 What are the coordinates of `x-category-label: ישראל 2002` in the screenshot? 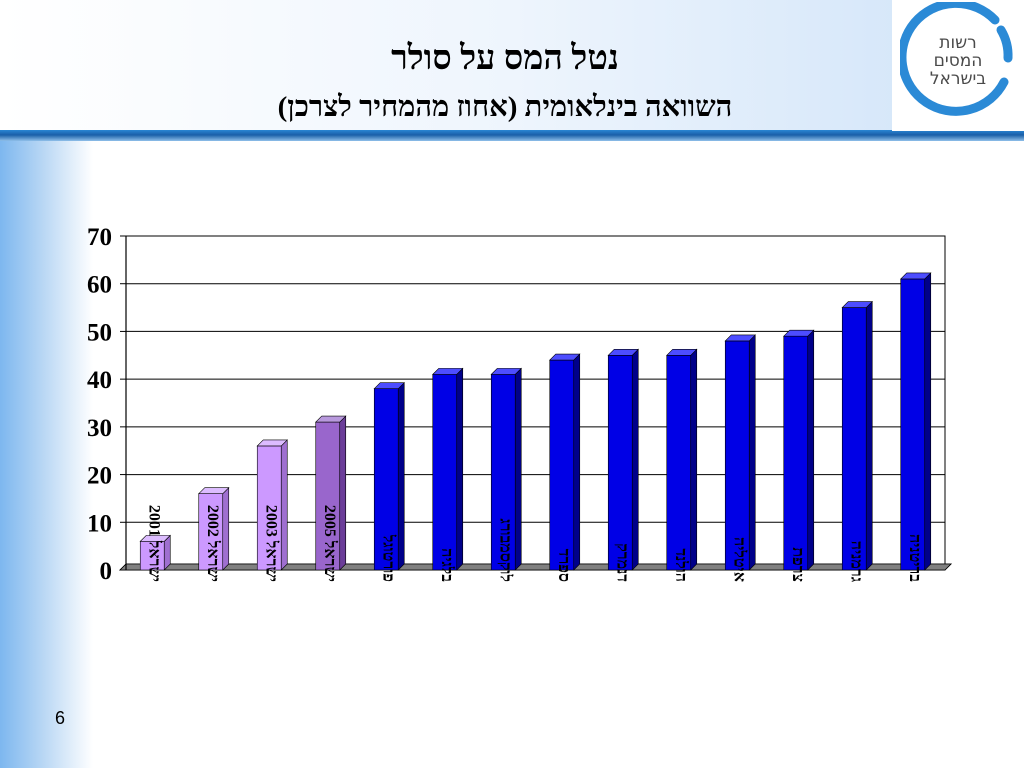 It's located at (213, 543).